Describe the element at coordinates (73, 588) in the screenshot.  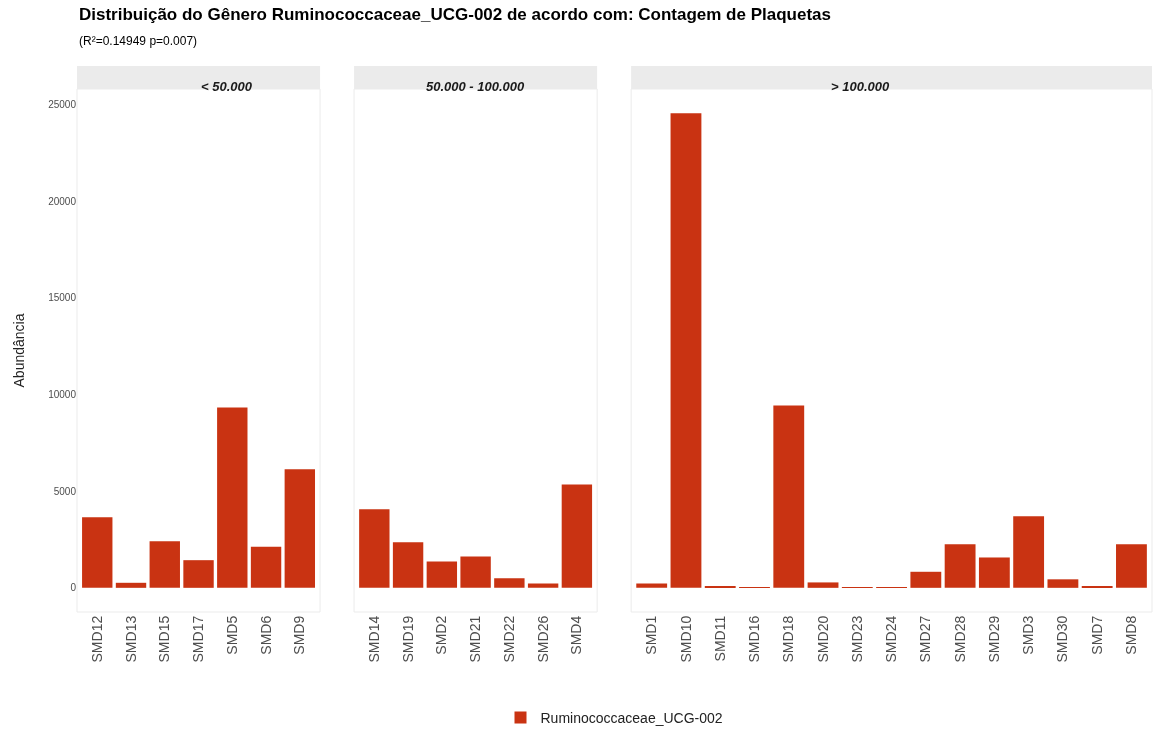
I see `y-tick-label: 0` at that location.